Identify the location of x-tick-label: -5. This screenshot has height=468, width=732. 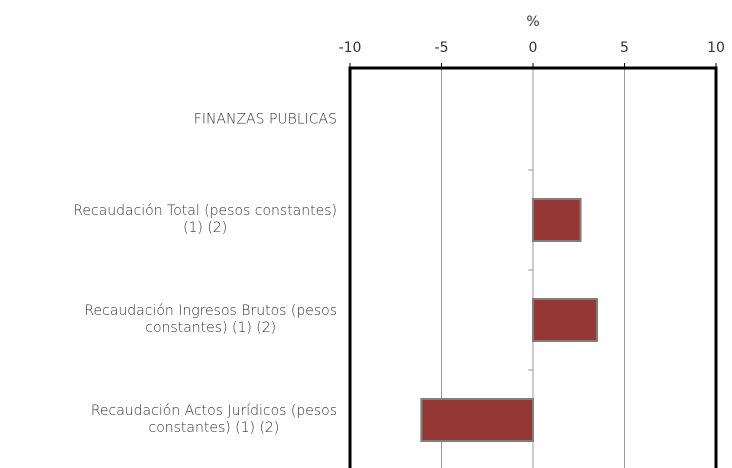
(442, 48).